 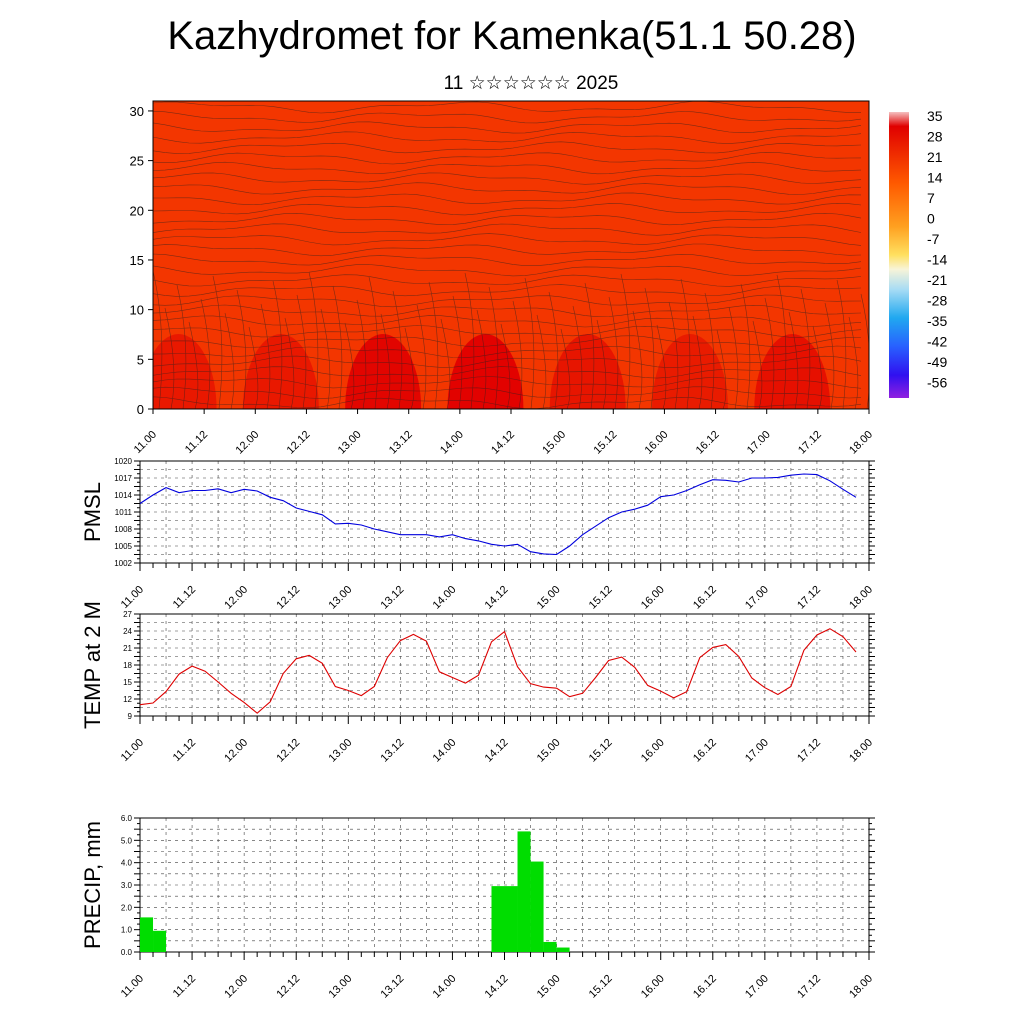 I want to click on y-tick-label: 0, so click(x=140, y=409).